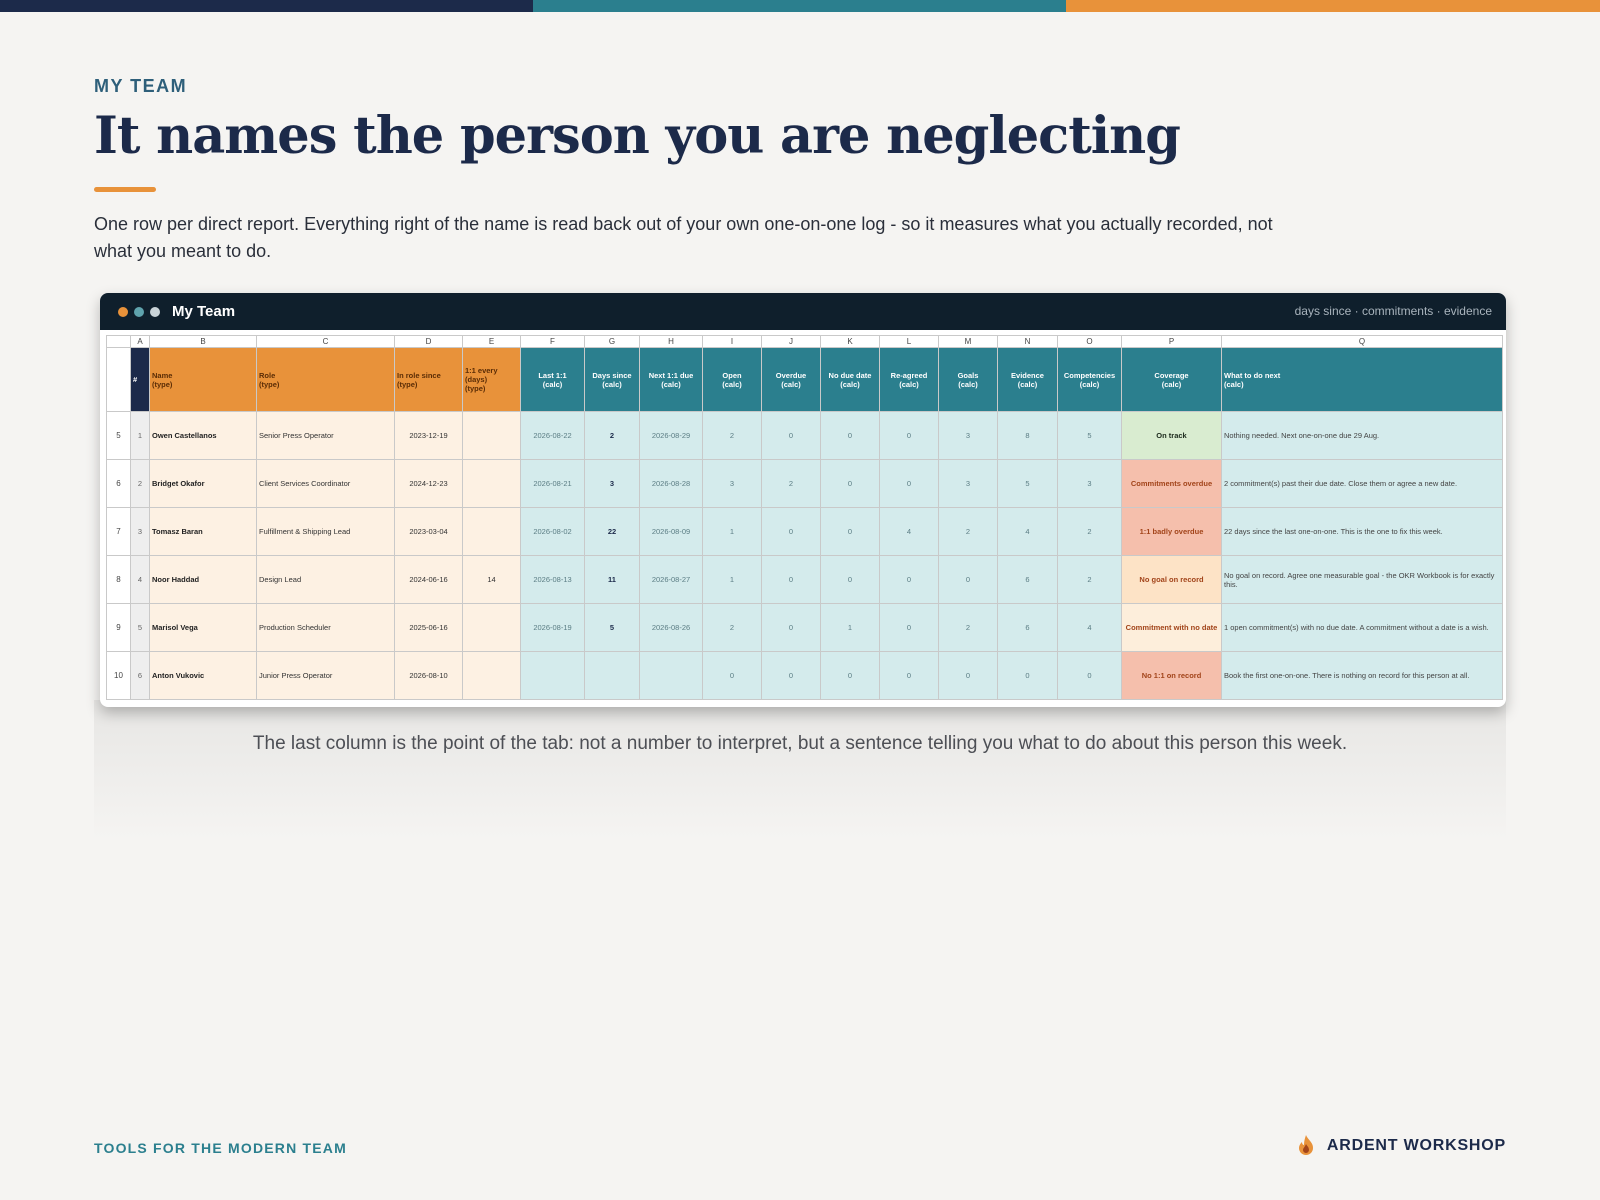 This screenshot has height=1200, width=1600. What do you see at coordinates (909, 379) in the screenshot?
I see `header-cell: Re-agreed (calc)` at bounding box center [909, 379].